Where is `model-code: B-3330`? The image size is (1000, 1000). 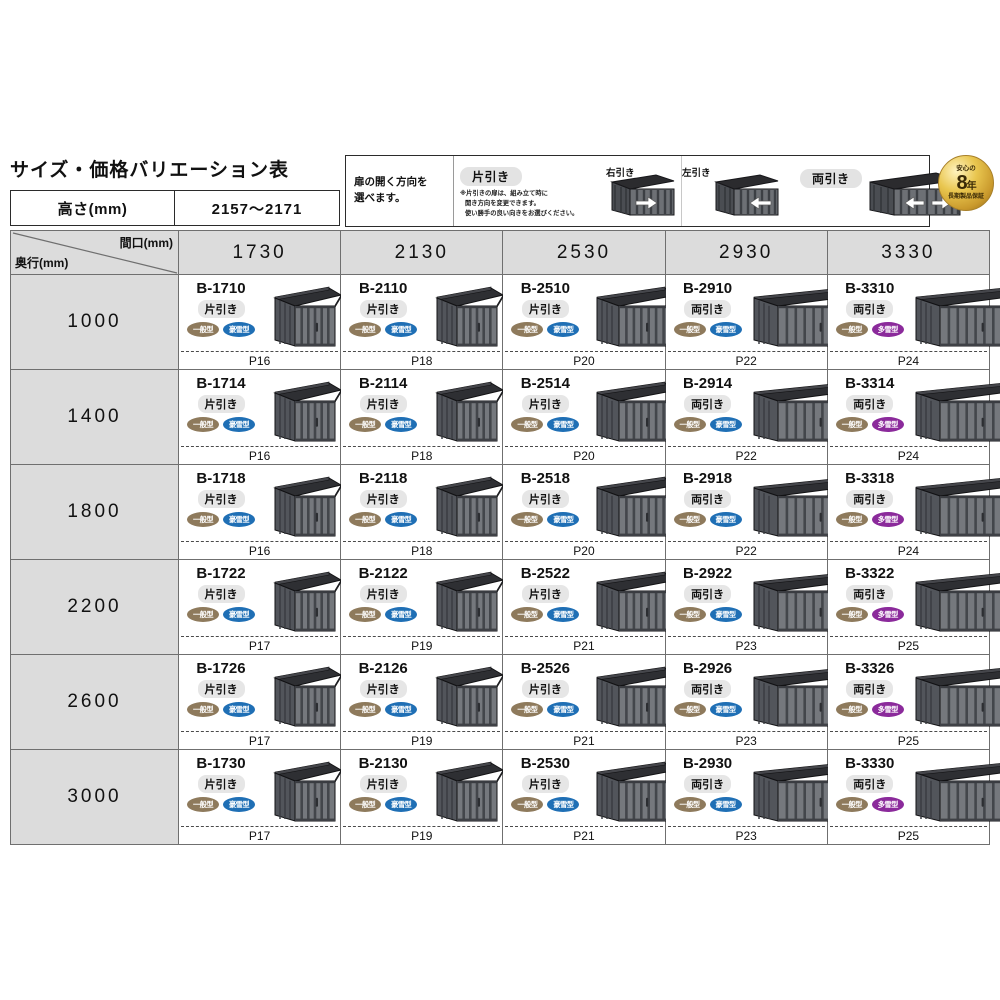
model-code: B-3330 is located at coordinates (870, 763).